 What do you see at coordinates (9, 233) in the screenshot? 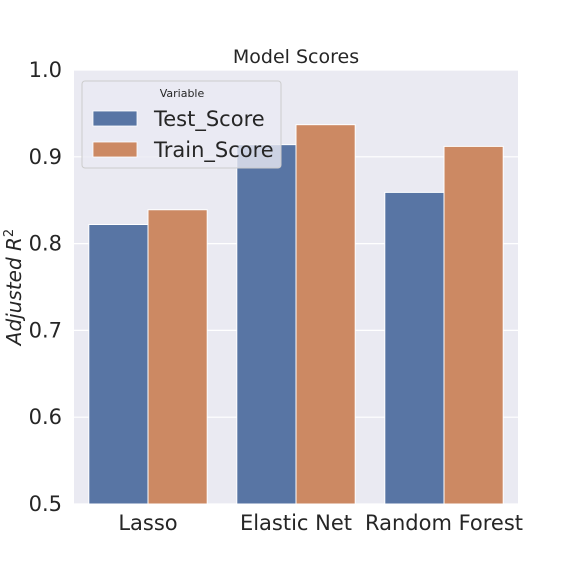
I see `y-axis-label-superscript: 2` at bounding box center [9, 233].